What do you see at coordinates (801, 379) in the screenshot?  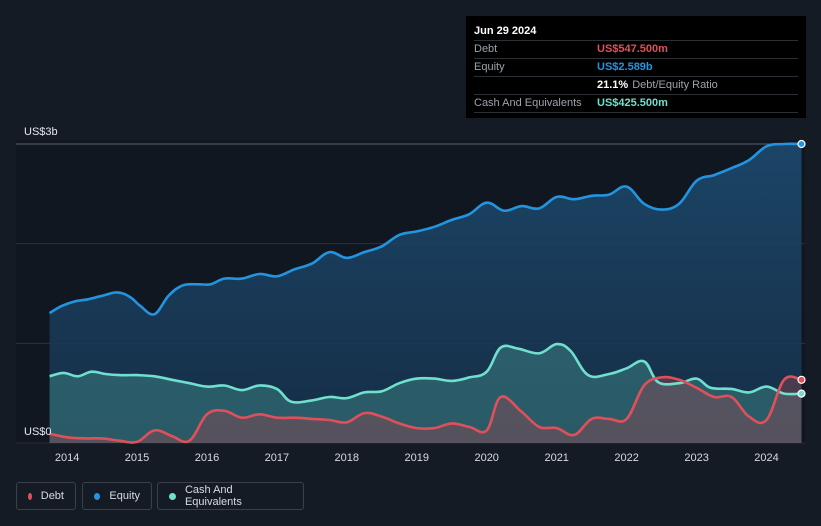 I see `debt-end-dot` at bounding box center [801, 379].